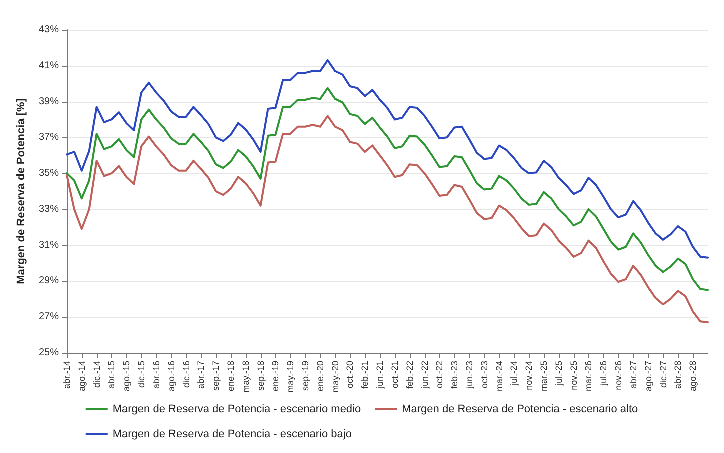 This screenshot has height=453, width=724. I want to click on x-tick-label: oct.-23, so click(484, 375).